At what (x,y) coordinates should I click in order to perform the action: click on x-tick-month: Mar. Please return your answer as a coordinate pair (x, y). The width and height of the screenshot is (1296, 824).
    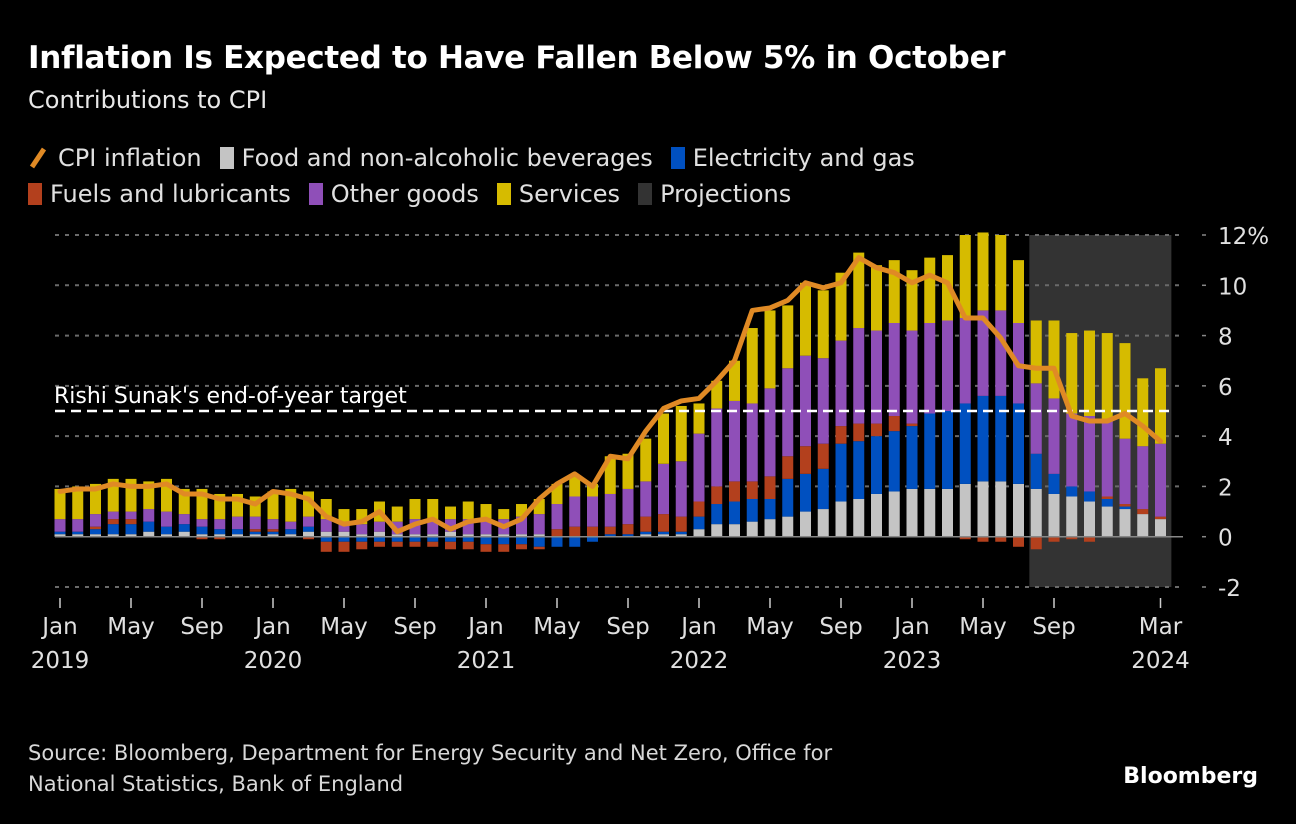
    Looking at the image, I should click on (1161, 627).